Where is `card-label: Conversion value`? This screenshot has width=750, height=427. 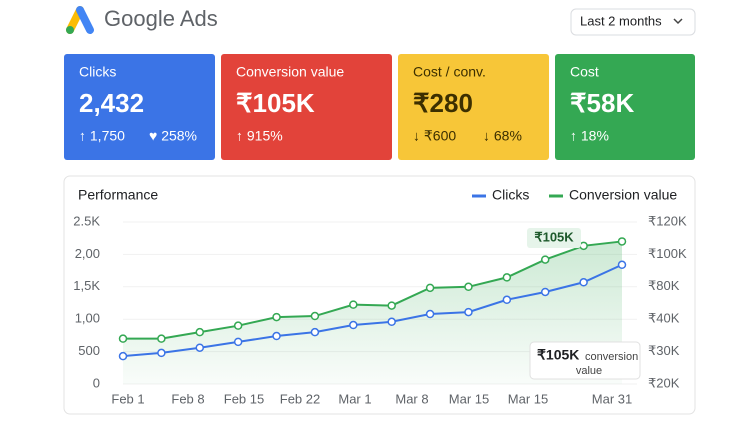
card-label: Conversion value is located at coordinates (290, 72).